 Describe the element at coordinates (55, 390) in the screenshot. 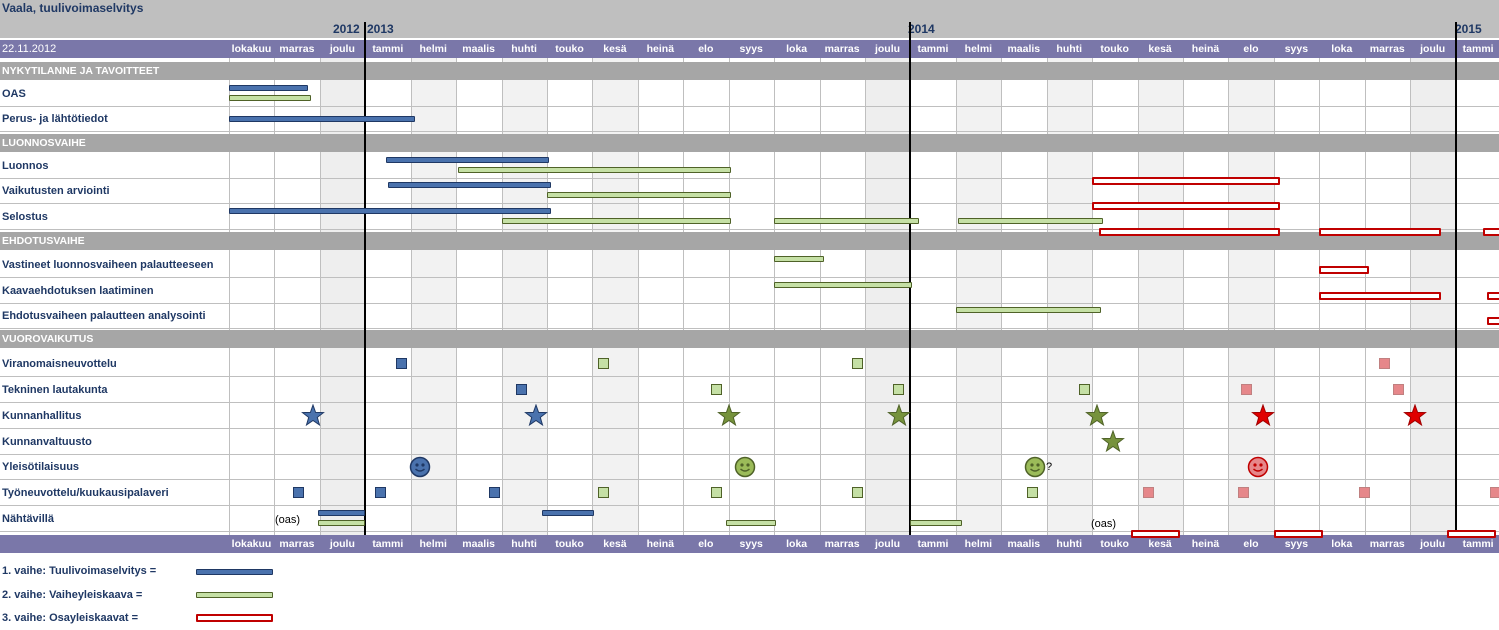

I see `row-label-tekninen-lautakunta: Tekninen lautakunta` at that location.